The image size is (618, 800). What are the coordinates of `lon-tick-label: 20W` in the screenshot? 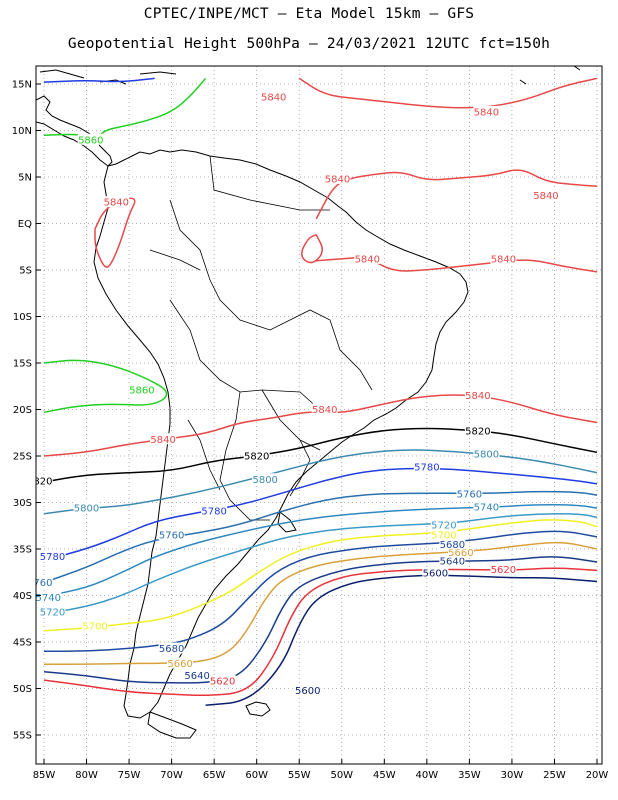 It's located at (597, 775).